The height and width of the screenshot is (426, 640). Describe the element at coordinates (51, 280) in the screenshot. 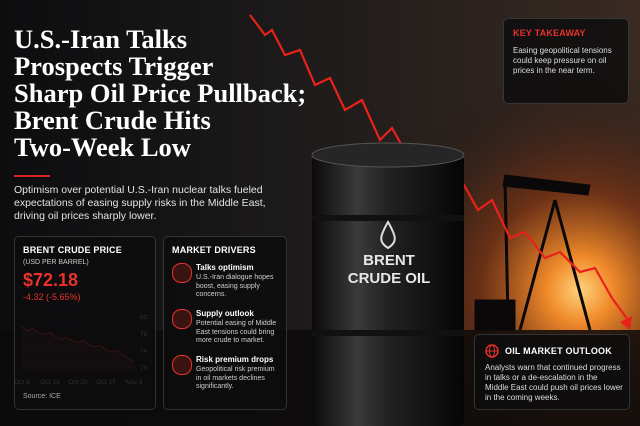

I see `price: $72.18` at that location.